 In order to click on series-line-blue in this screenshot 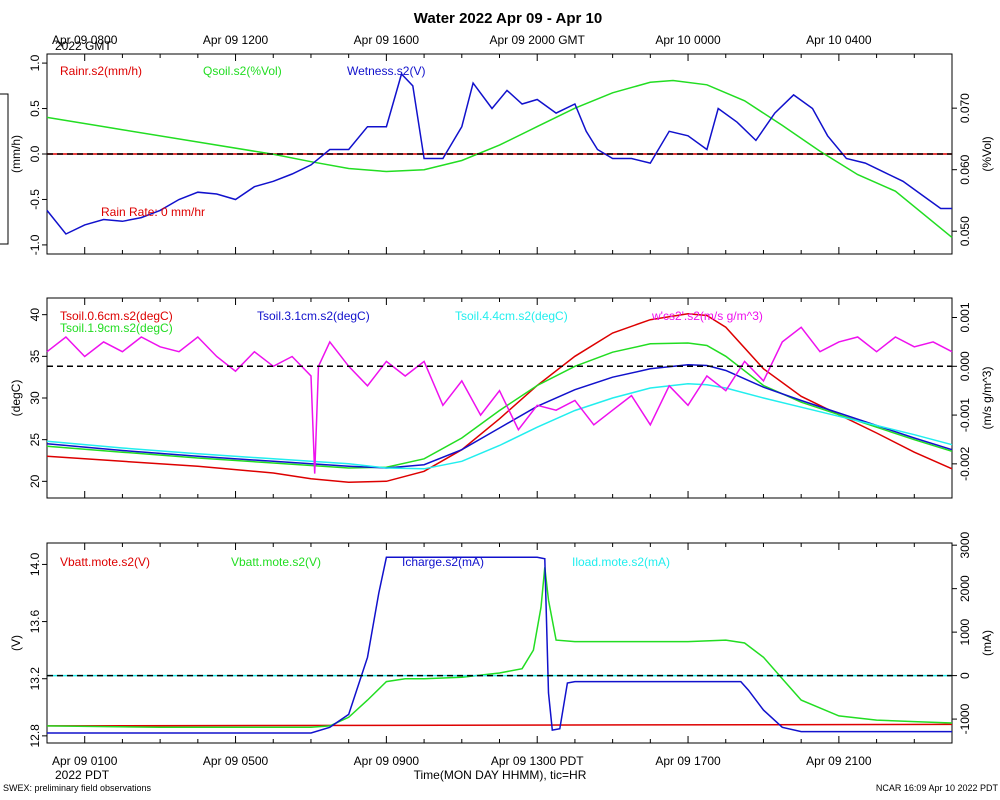, I will do `click(499, 416)`.